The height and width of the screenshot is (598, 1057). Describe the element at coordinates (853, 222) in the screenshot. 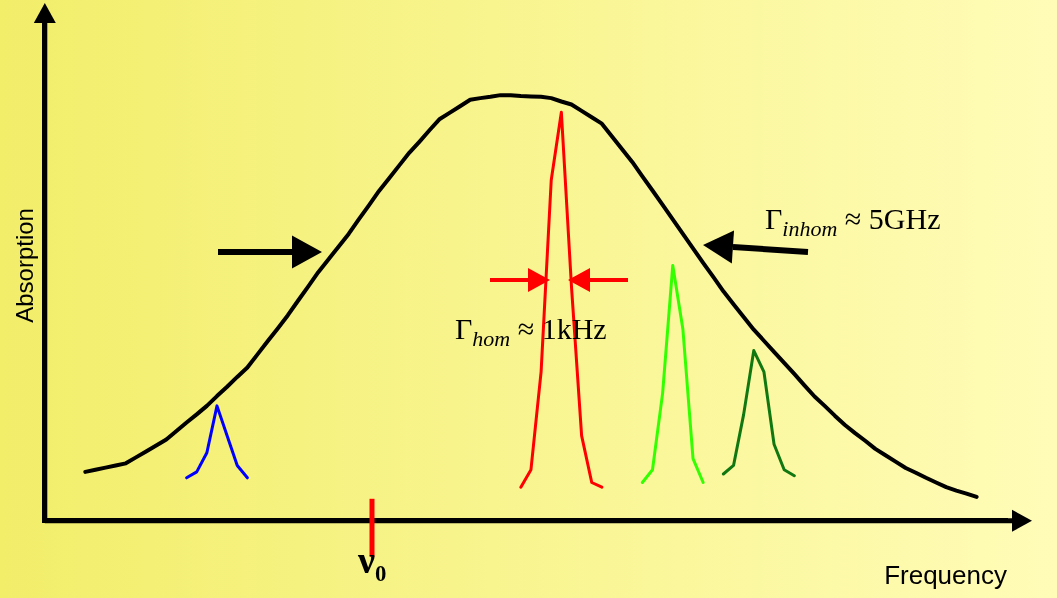

I see `annotation: Γ$_{inhom}$ ≈ 5GHz` at that location.